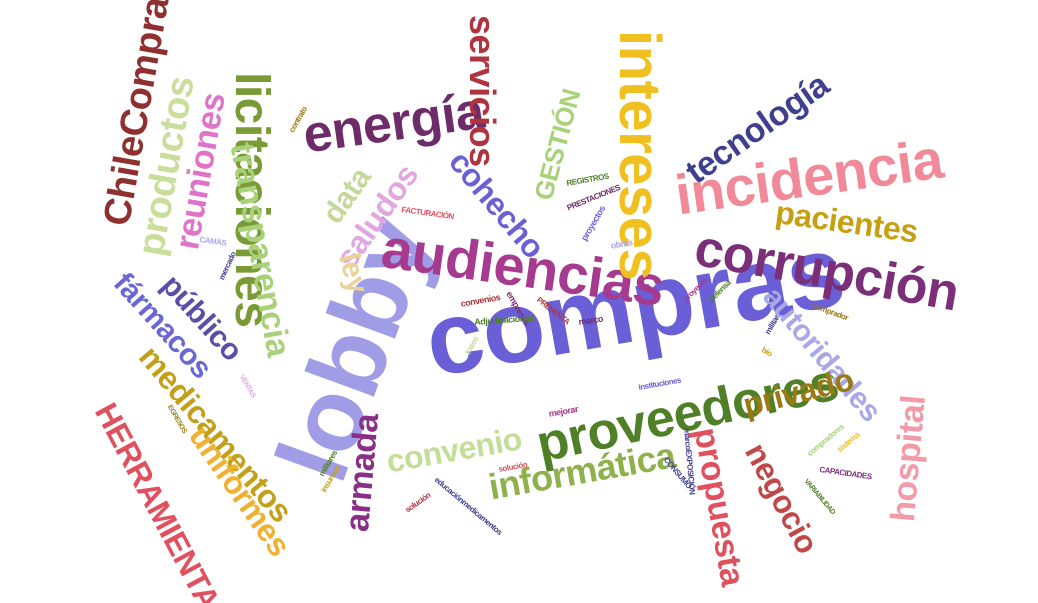  I want to click on word-bio: bio, so click(767, 352).